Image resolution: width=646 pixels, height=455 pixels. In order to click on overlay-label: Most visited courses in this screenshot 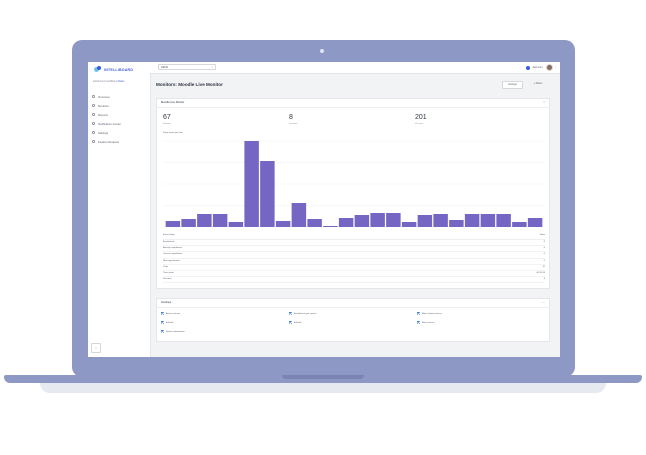, I will do `click(432, 313)`.